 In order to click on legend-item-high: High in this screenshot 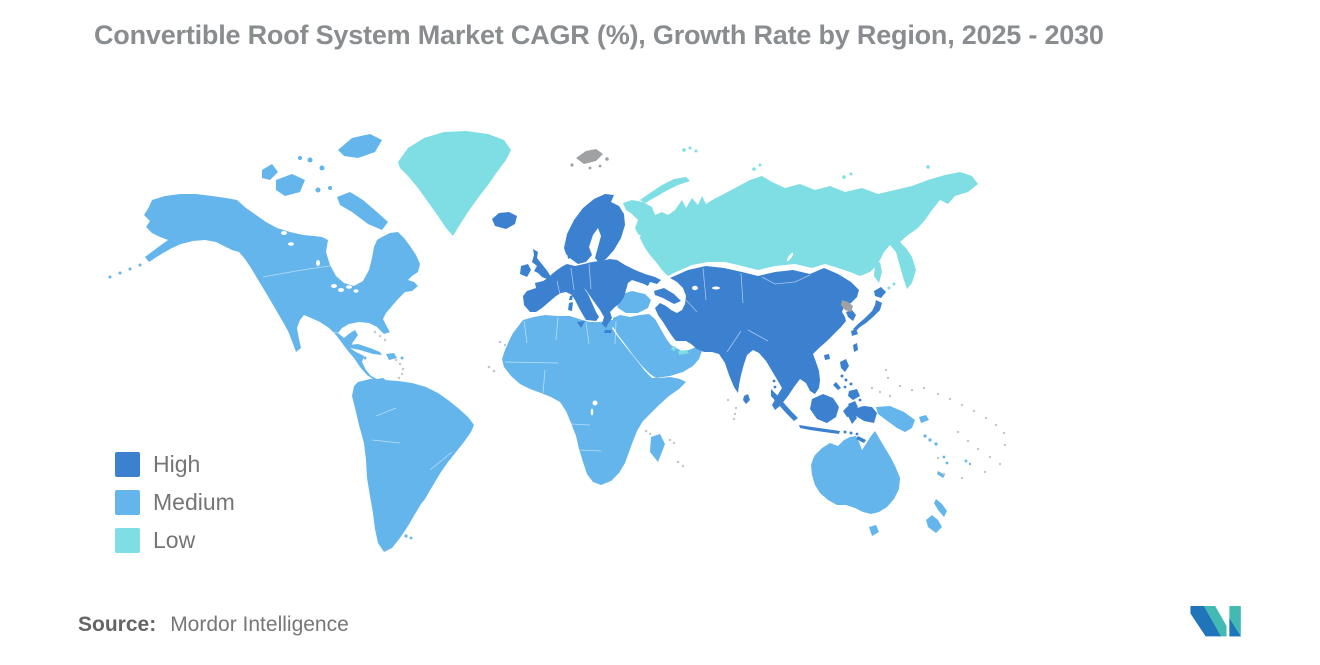, I will do `click(175, 464)`.